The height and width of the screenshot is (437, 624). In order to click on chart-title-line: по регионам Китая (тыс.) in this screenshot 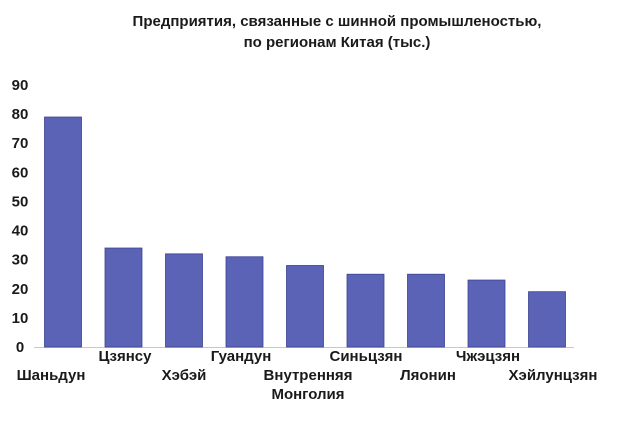, I will do `click(337, 42)`.